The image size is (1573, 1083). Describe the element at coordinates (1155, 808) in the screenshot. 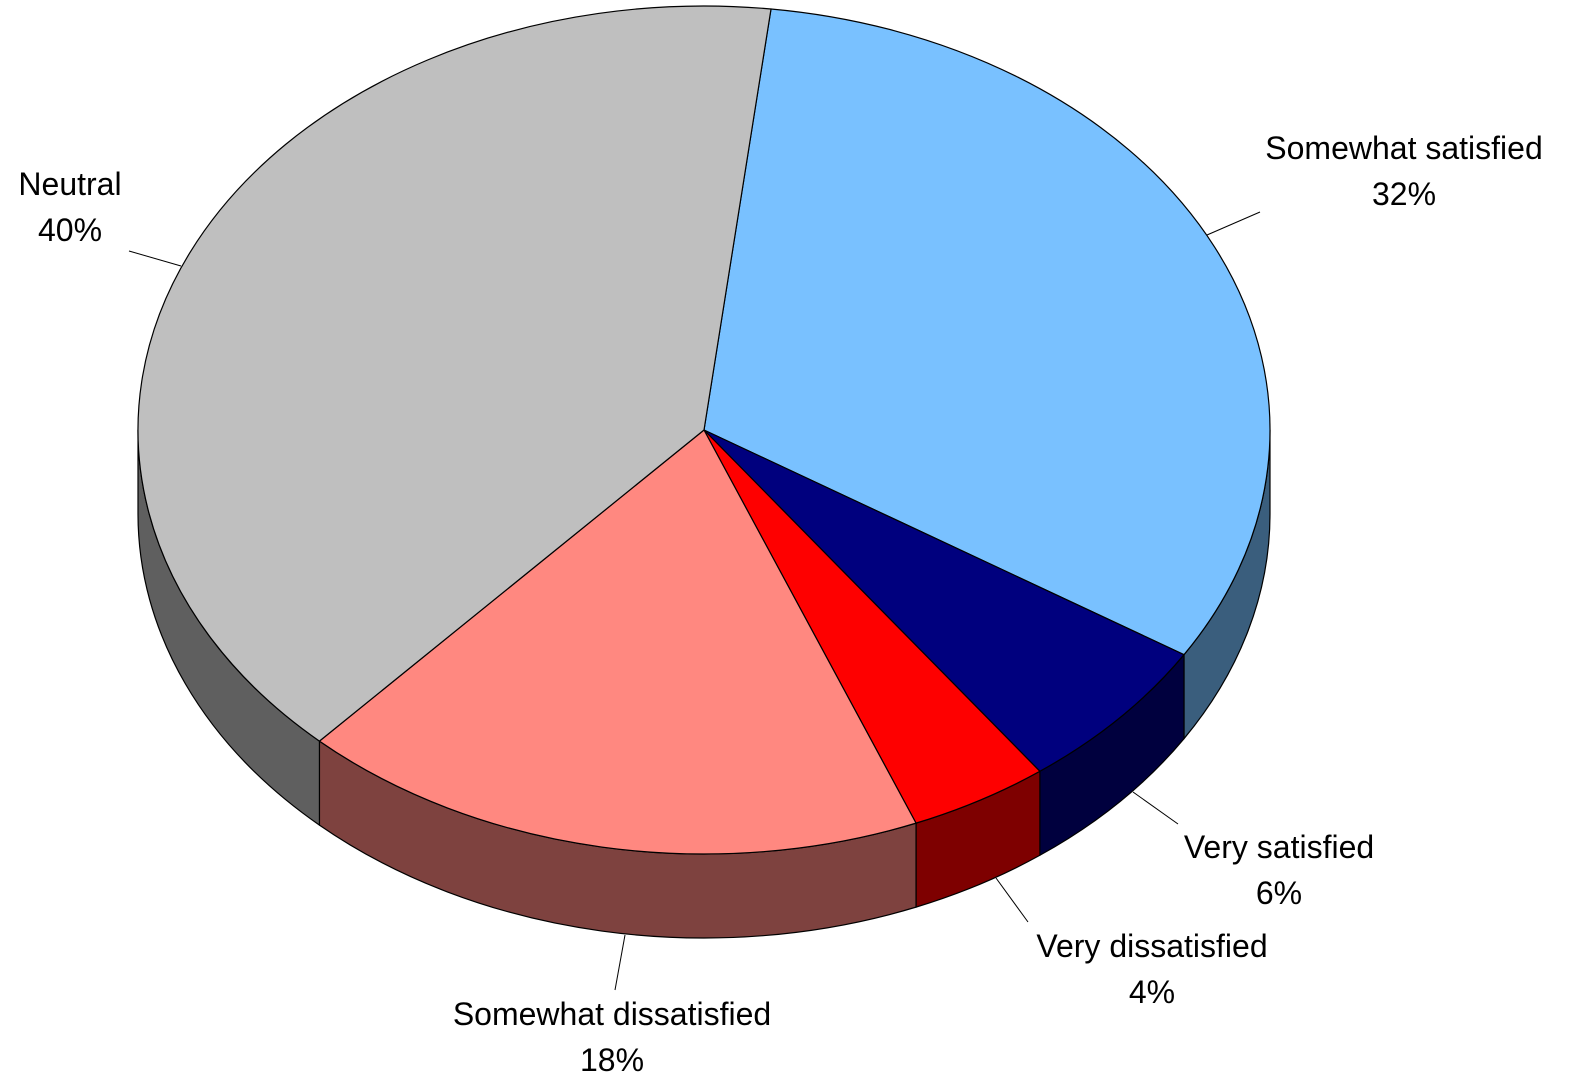

I see `leader-line-very-satisfied` at that location.